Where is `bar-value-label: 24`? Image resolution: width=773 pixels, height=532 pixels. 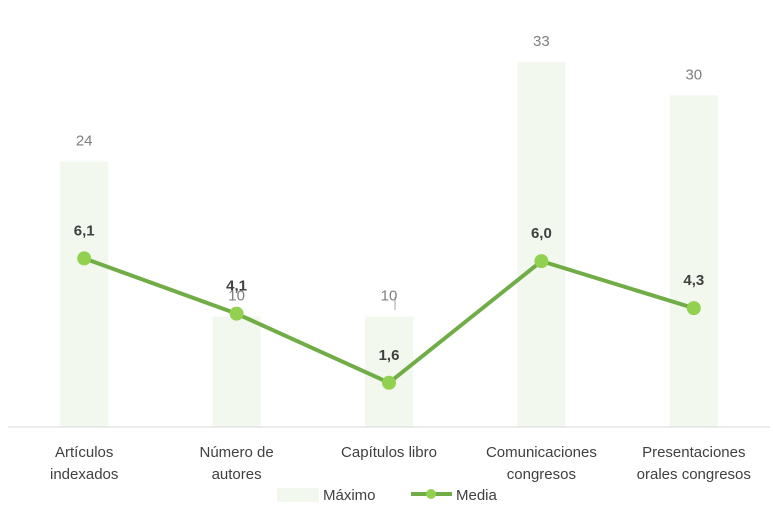 bar-value-label: 24 is located at coordinates (84, 141).